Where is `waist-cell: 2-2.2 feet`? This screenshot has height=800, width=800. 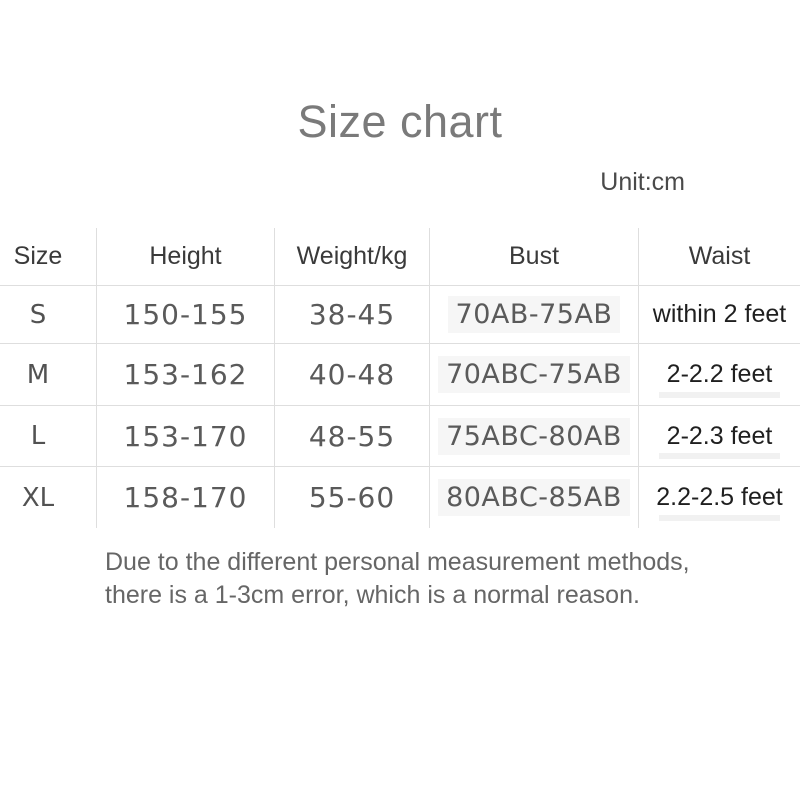
waist-cell: 2-2.2 feet is located at coordinates (719, 374).